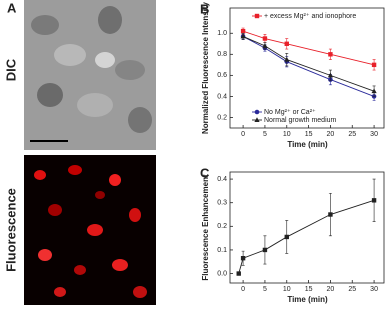 Image resolution: width=386 pixels, height=314 pixels. What do you see at coordinates (205, 227) in the screenshot?
I see `y-axis-label: Fluorescence Enhancement` at bounding box center [205, 227].